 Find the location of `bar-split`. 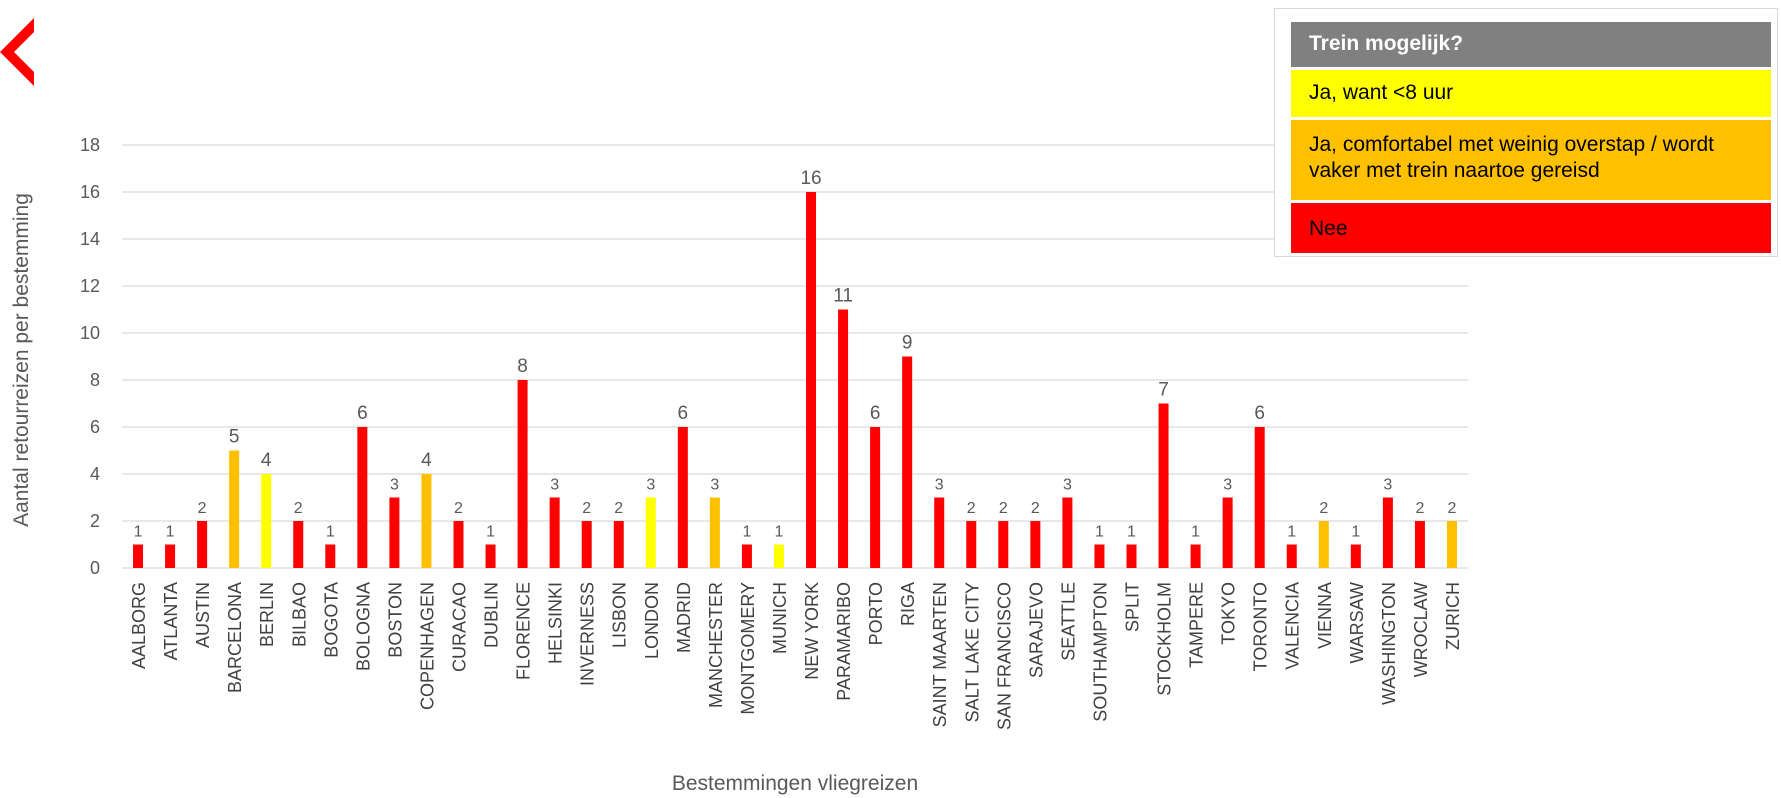

bar-split is located at coordinates (1131, 556).